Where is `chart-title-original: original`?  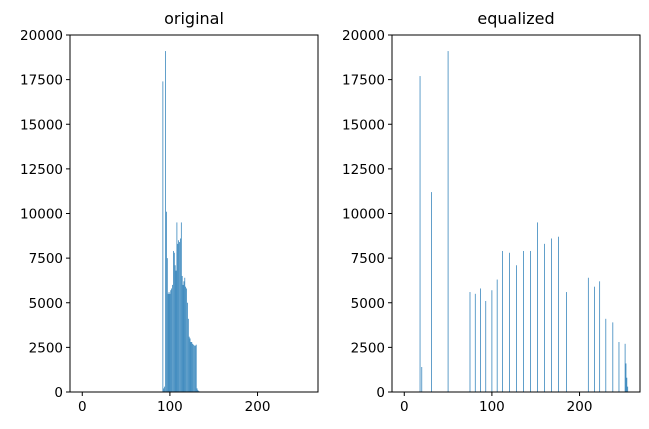 chart-title-original: original is located at coordinates (194, 18).